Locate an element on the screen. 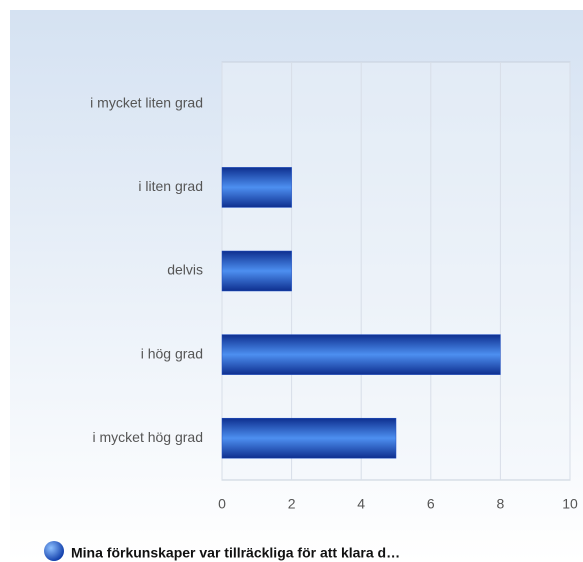  x-tick-label: 6 is located at coordinates (431, 504).